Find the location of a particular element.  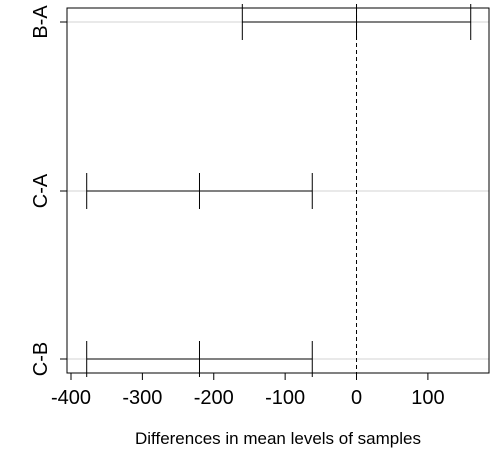

interval-c-b is located at coordinates (199, 359).